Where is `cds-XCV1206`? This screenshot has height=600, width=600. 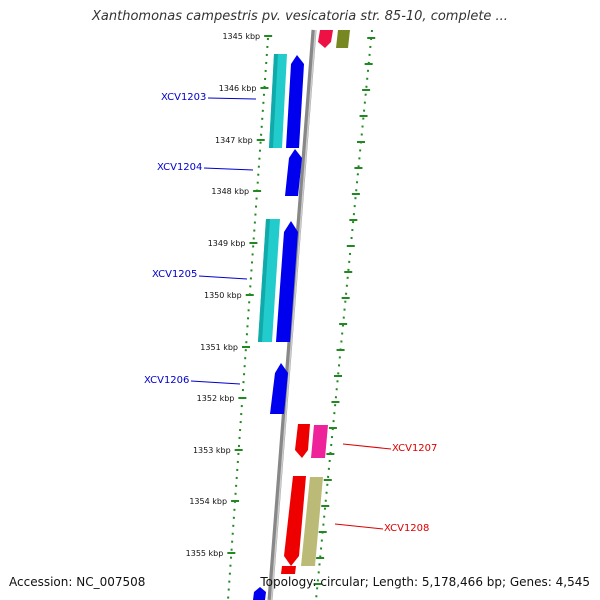
cds-XCV1206 is located at coordinates (279, 388).